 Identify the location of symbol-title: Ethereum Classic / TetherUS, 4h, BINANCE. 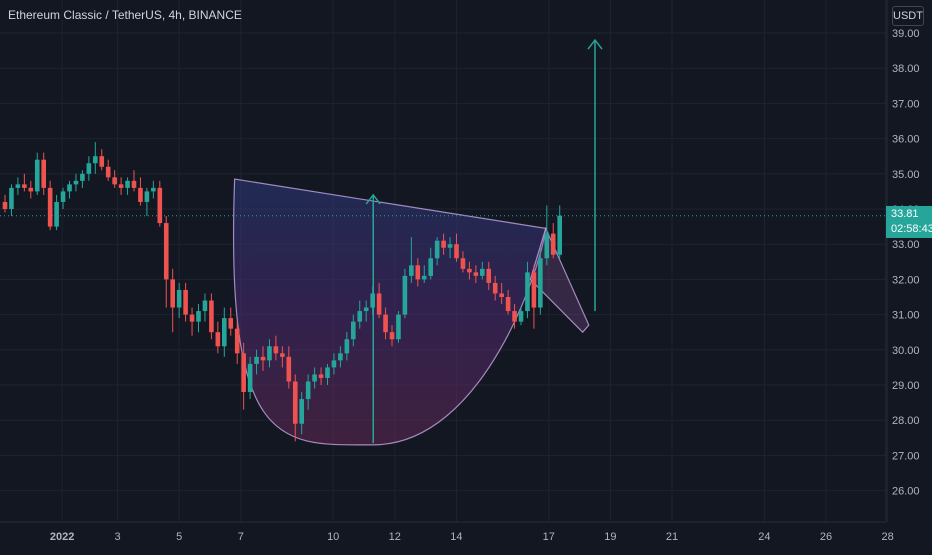
(125, 15).